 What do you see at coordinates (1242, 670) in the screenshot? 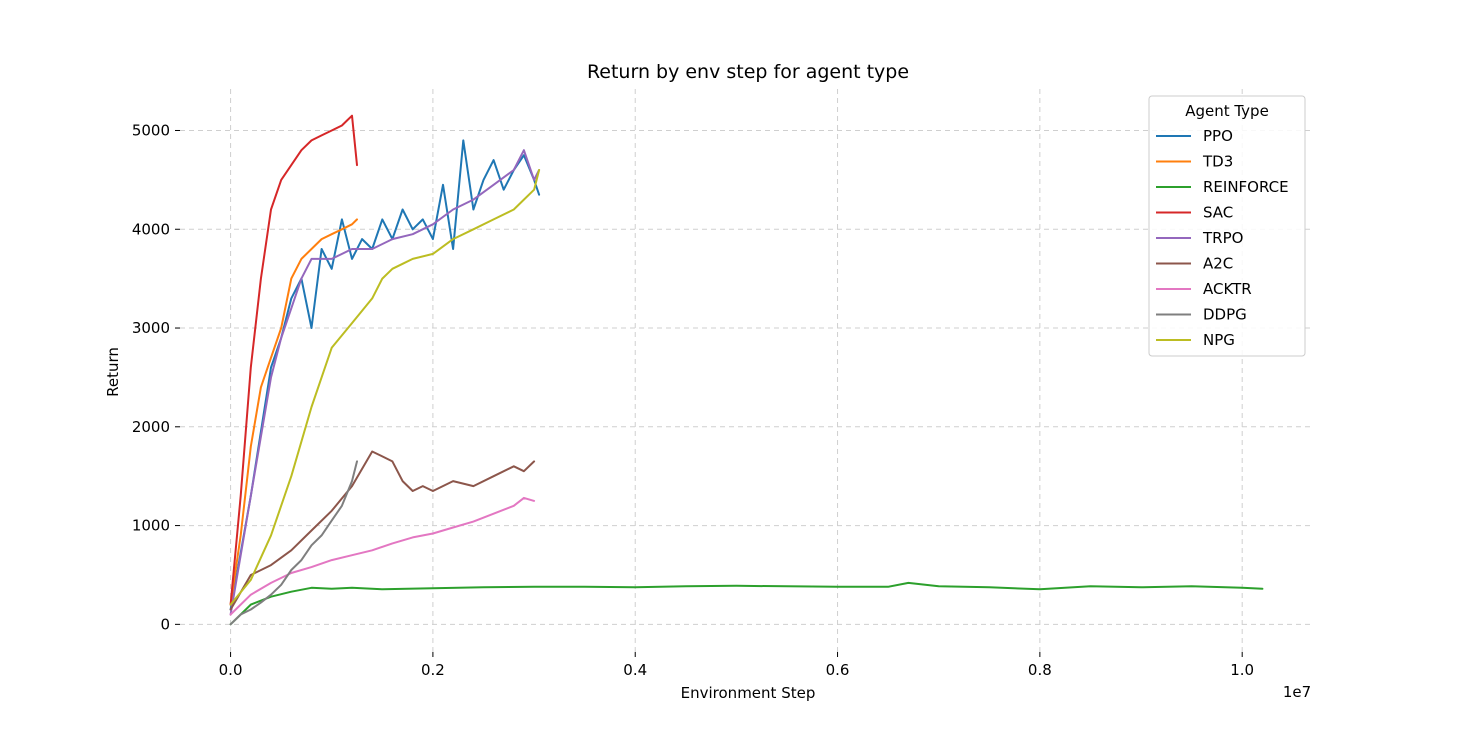
I see `x-tick-label: 1.0` at bounding box center [1242, 670].